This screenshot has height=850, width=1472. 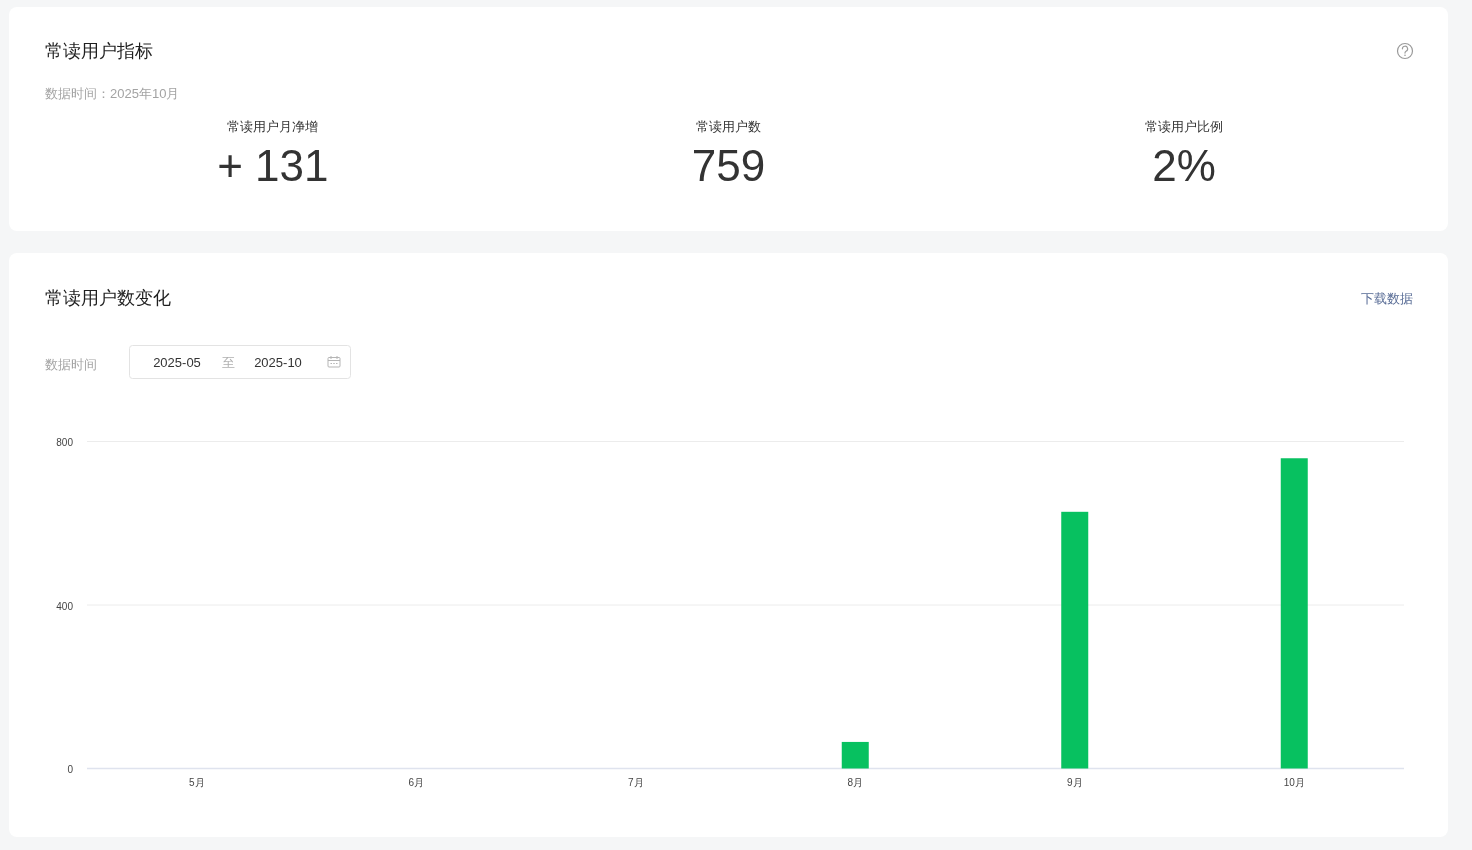 What do you see at coordinates (1294, 782) in the screenshot?
I see `x-tick-label: 10月` at bounding box center [1294, 782].